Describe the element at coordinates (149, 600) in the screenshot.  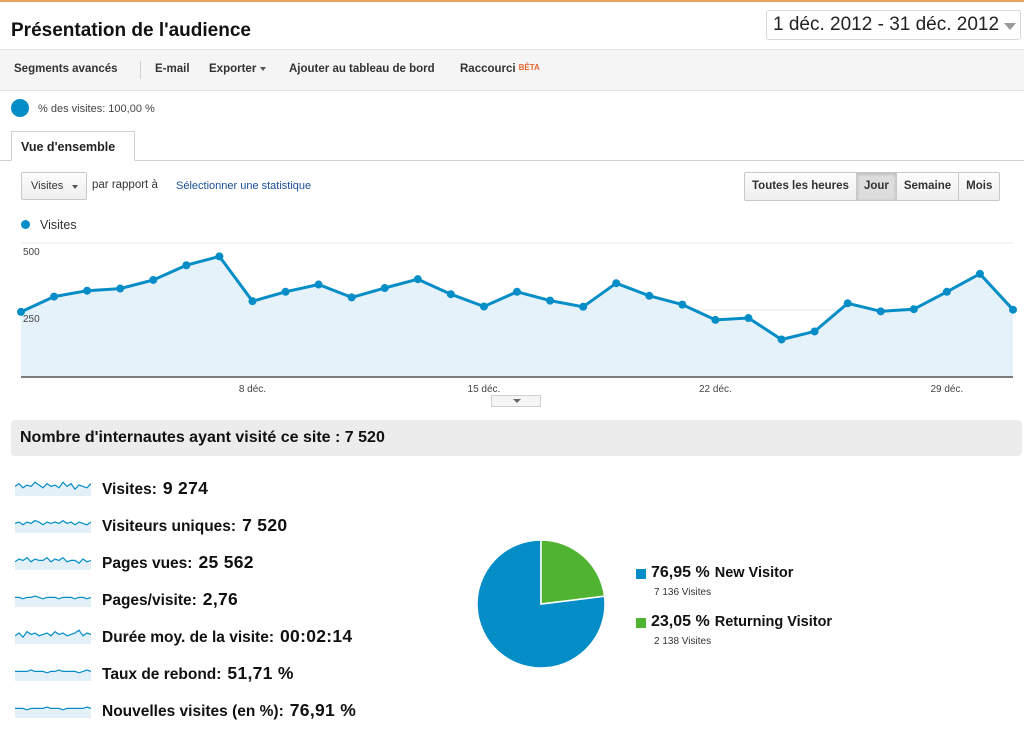
I see `stat-label-text: Pages/visite:` at that location.